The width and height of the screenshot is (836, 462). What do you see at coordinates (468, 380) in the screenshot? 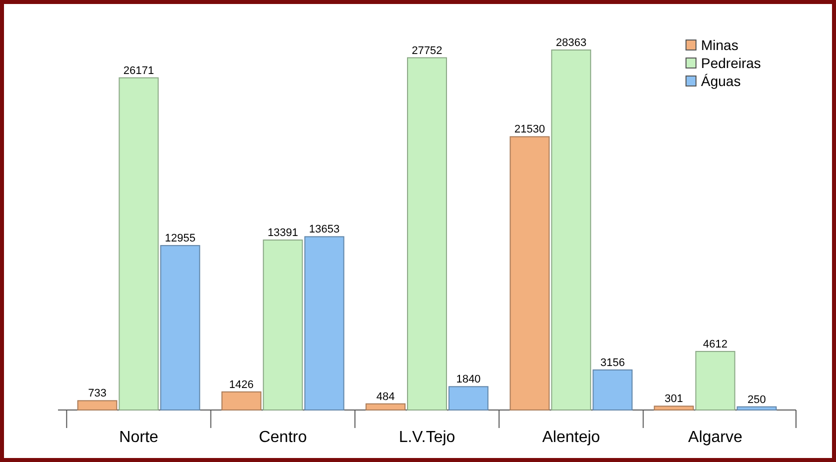
I see `data-label: 1840` at bounding box center [468, 380].